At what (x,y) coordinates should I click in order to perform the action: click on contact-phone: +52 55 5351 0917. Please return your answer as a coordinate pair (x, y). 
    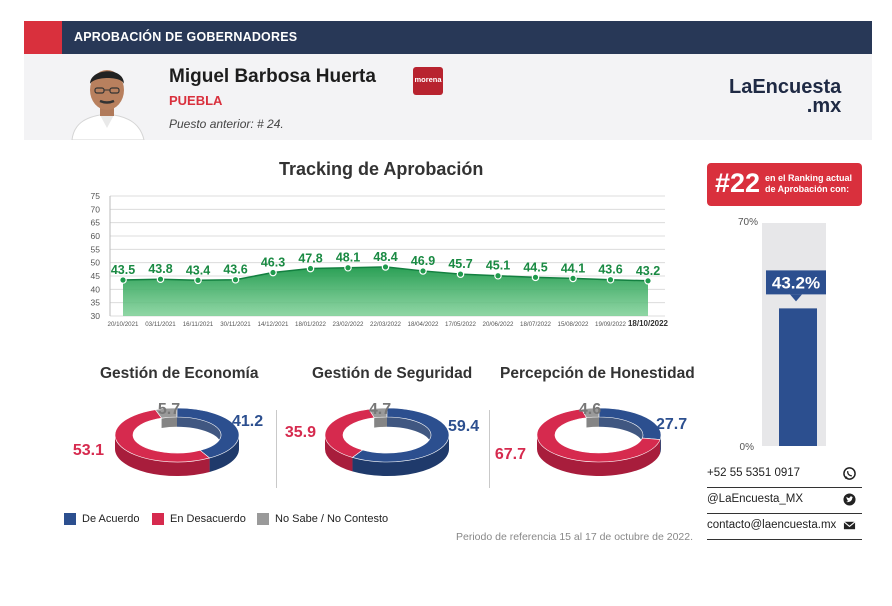
    Looking at the image, I should click on (784, 475).